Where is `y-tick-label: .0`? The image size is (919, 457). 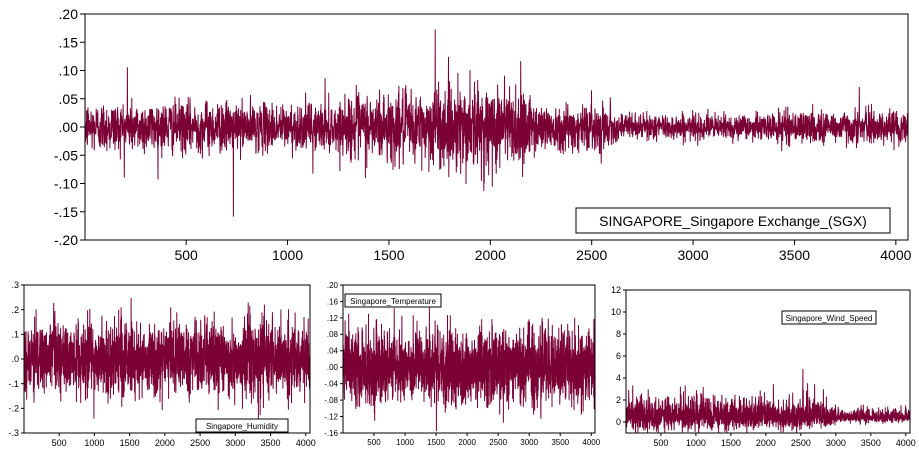
y-tick-label: .0 is located at coordinates (15, 359).